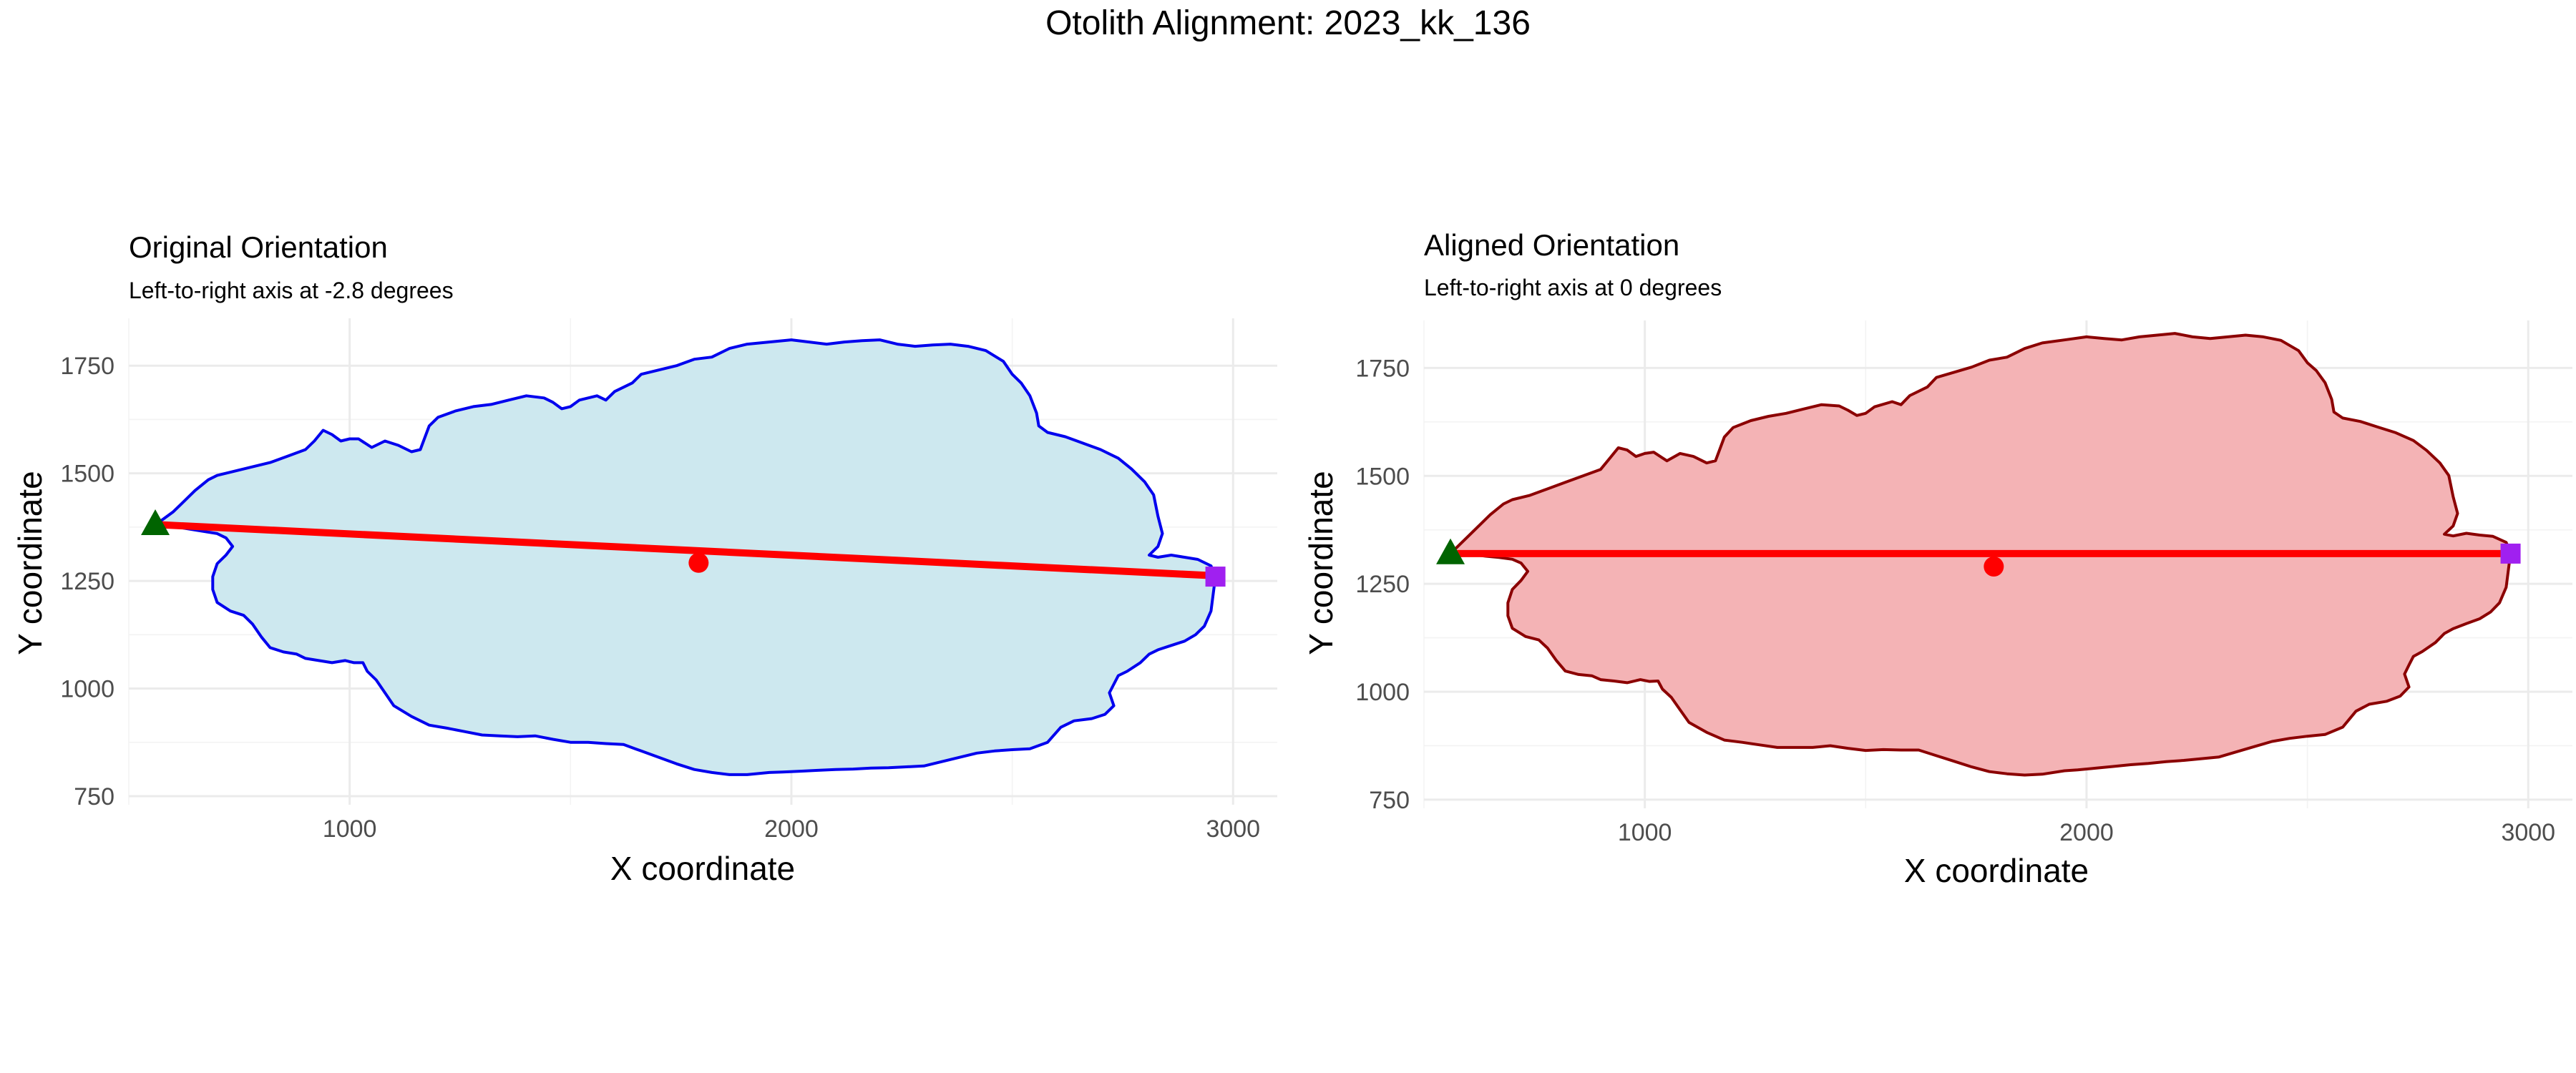  Describe the element at coordinates (291, 290) in the screenshot. I see `panel-subtitle: Left-to-right axis at -2.8 degrees` at that location.